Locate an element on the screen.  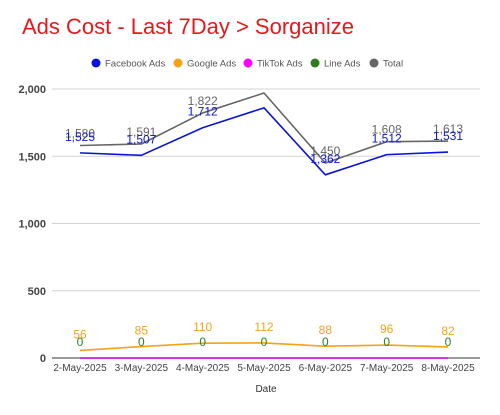
data-label: 1,608 is located at coordinates (387, 130).